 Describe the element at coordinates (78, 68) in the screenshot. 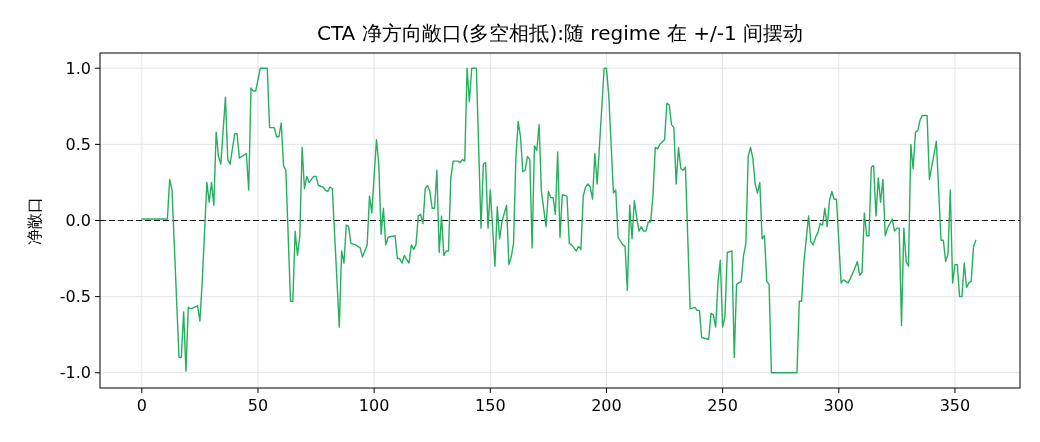

I see `y-tick-label: 1.0` at that location.